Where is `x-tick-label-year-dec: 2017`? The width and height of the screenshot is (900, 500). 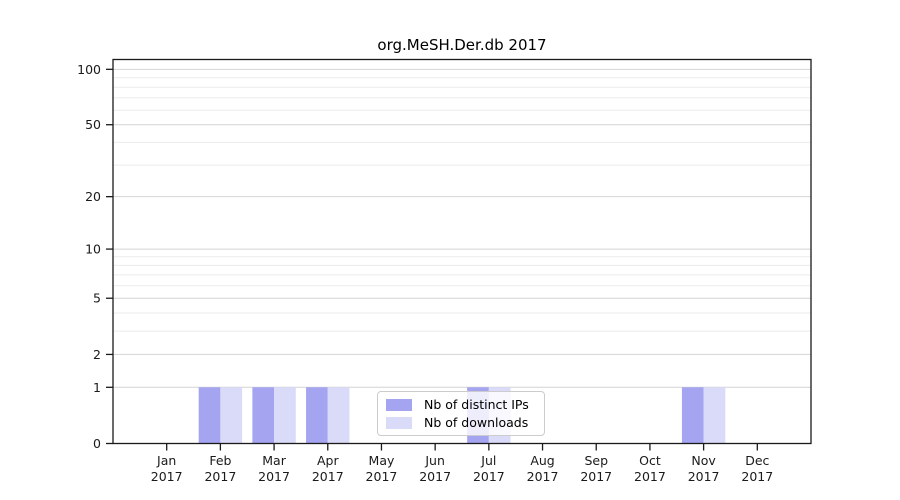
x-tick-label-year-dec: 2017 is located at coordinates (757, 476).